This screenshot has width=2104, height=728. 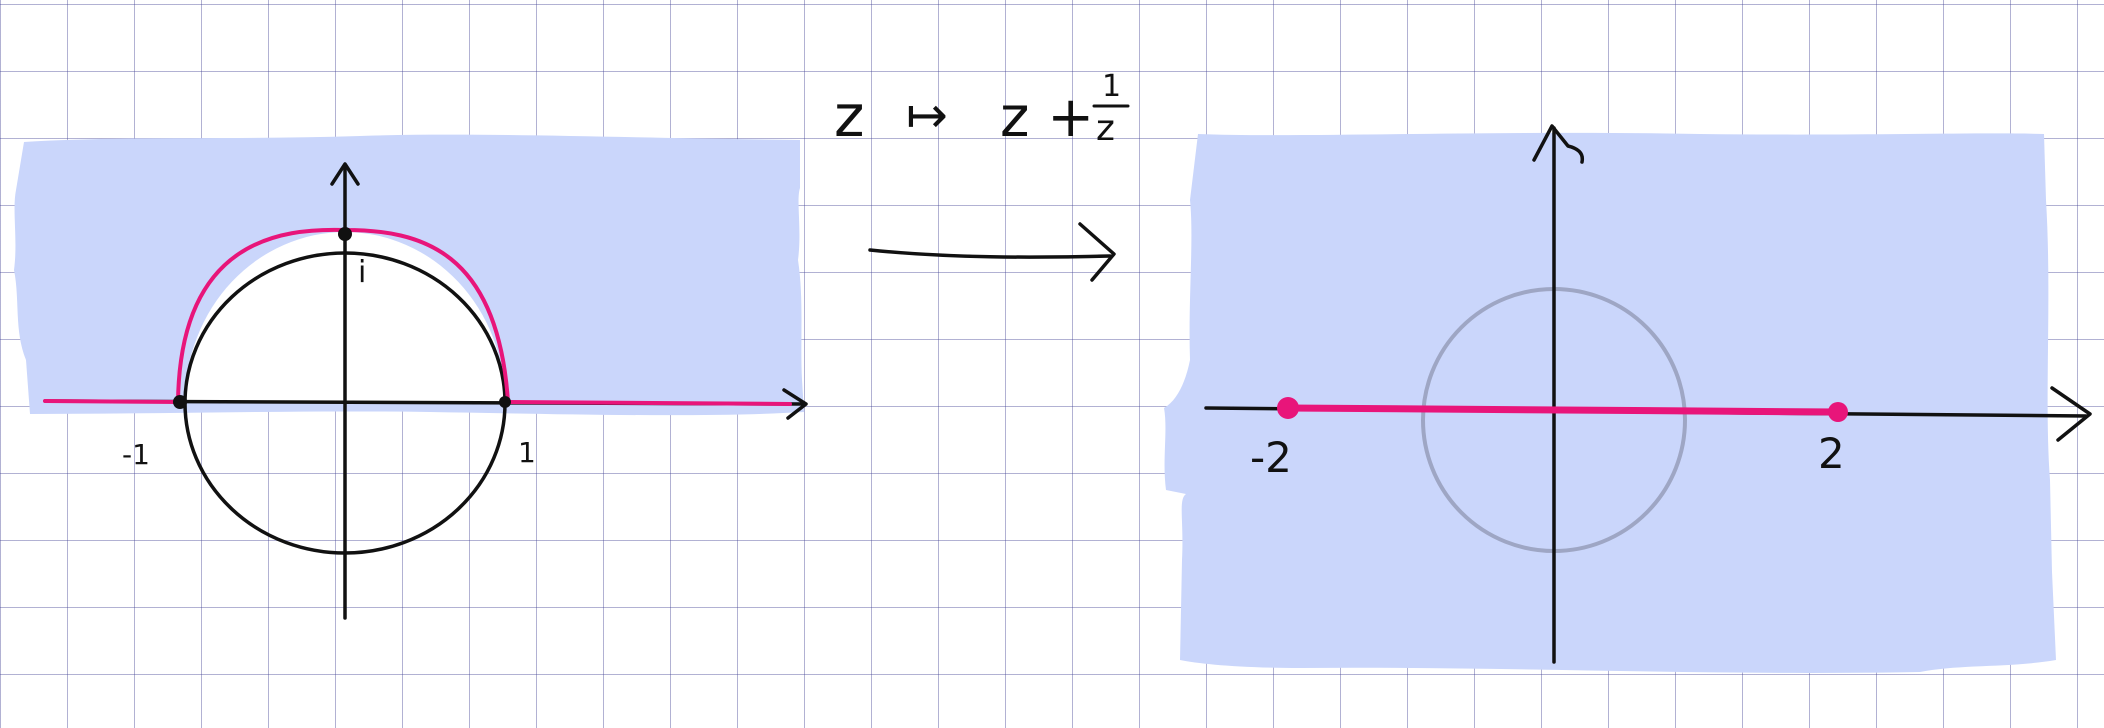 I want to click on right-highlight-segment, so click(x=1562, y=410).